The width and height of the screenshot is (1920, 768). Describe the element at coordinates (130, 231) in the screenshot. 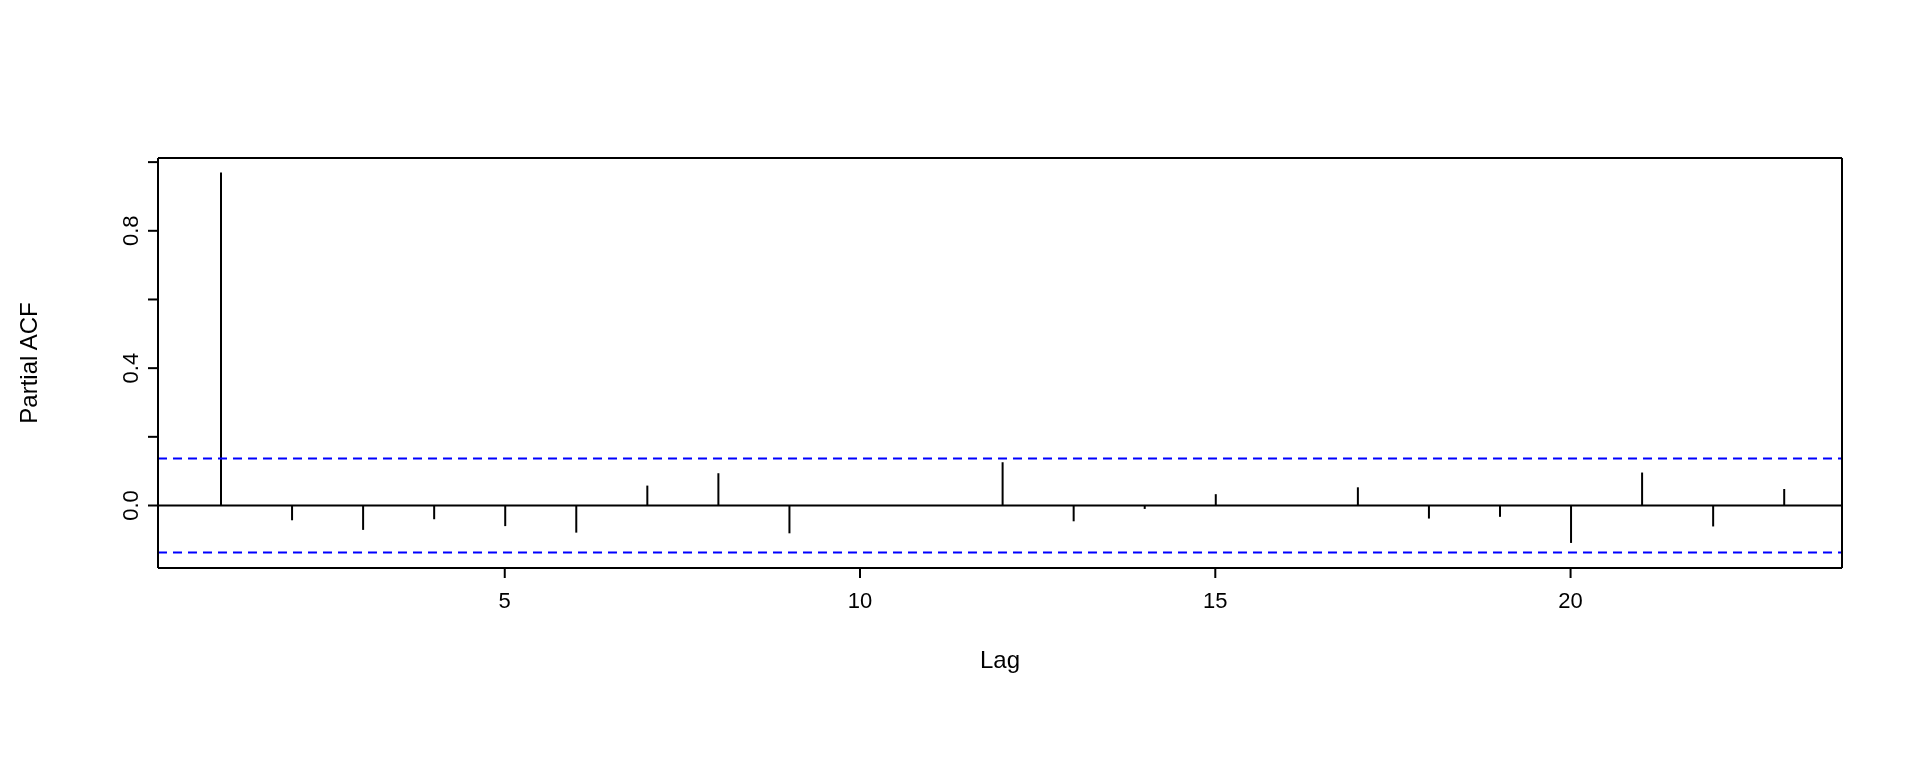

I see `y-tick-label: 0.8` at that location.